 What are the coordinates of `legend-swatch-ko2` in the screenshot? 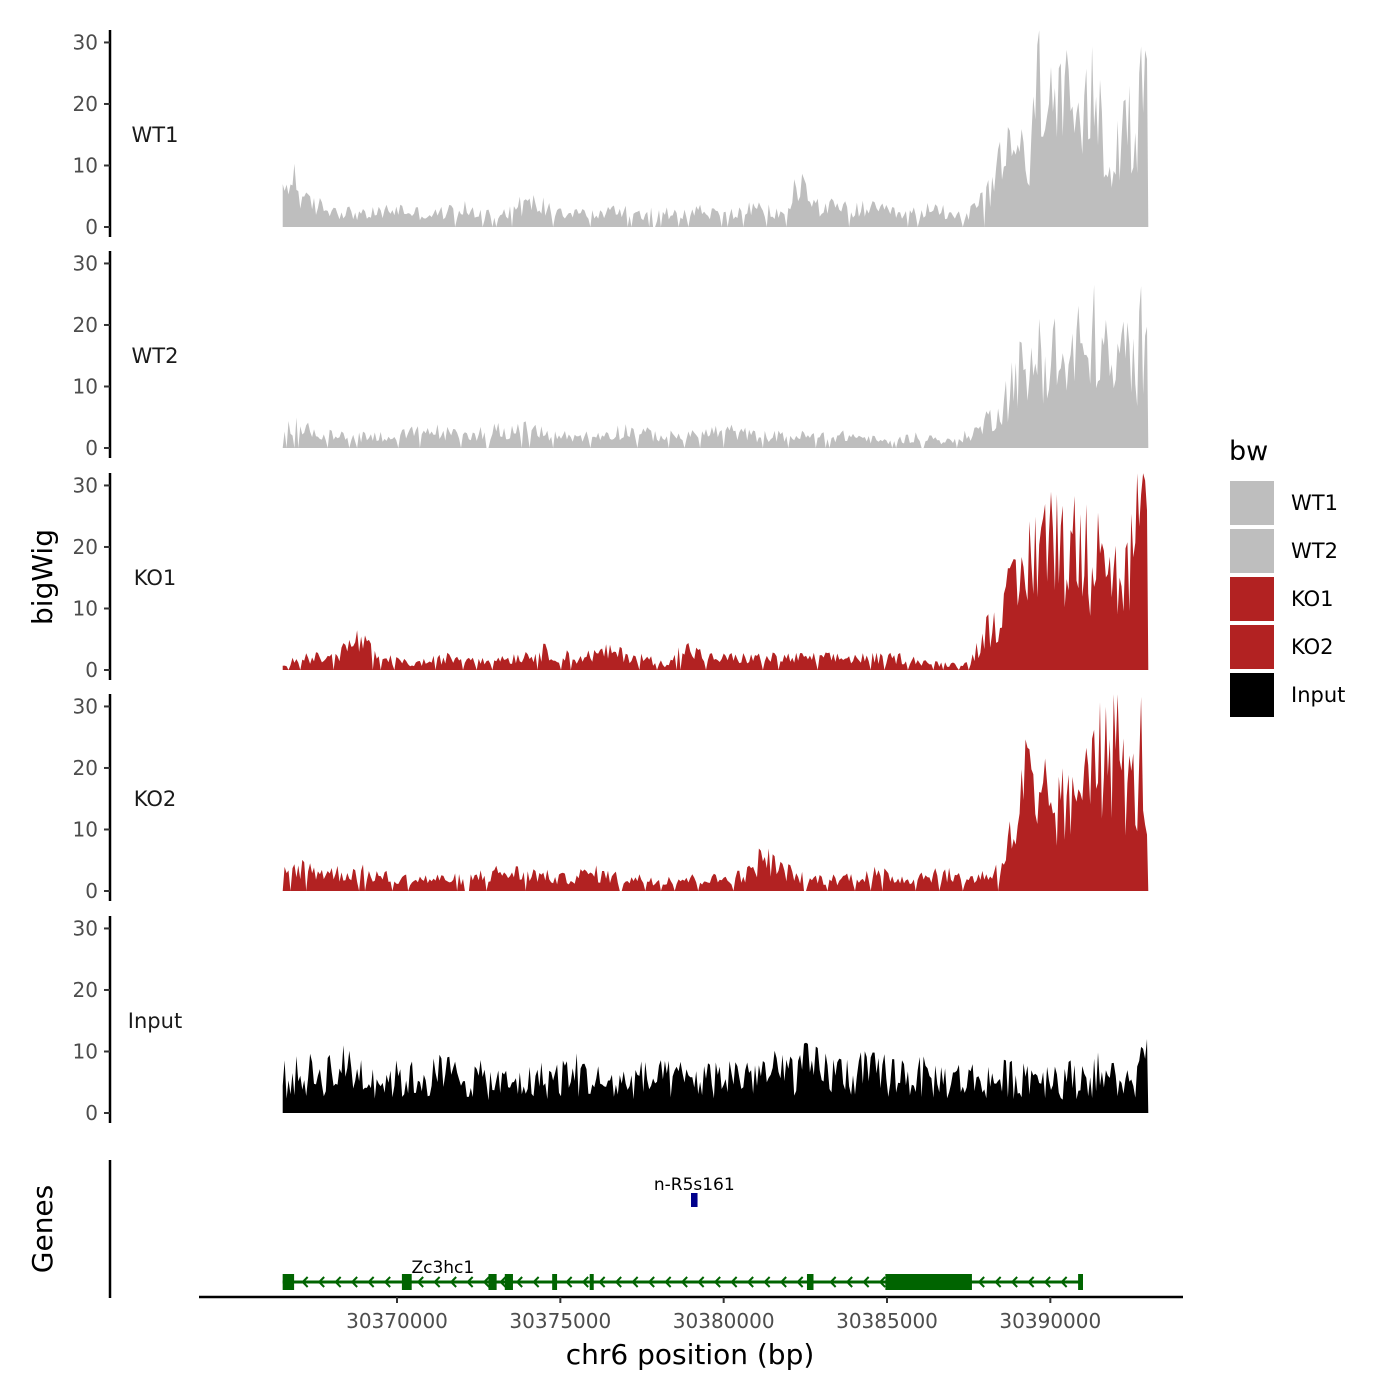 It's located at (1252, 647).